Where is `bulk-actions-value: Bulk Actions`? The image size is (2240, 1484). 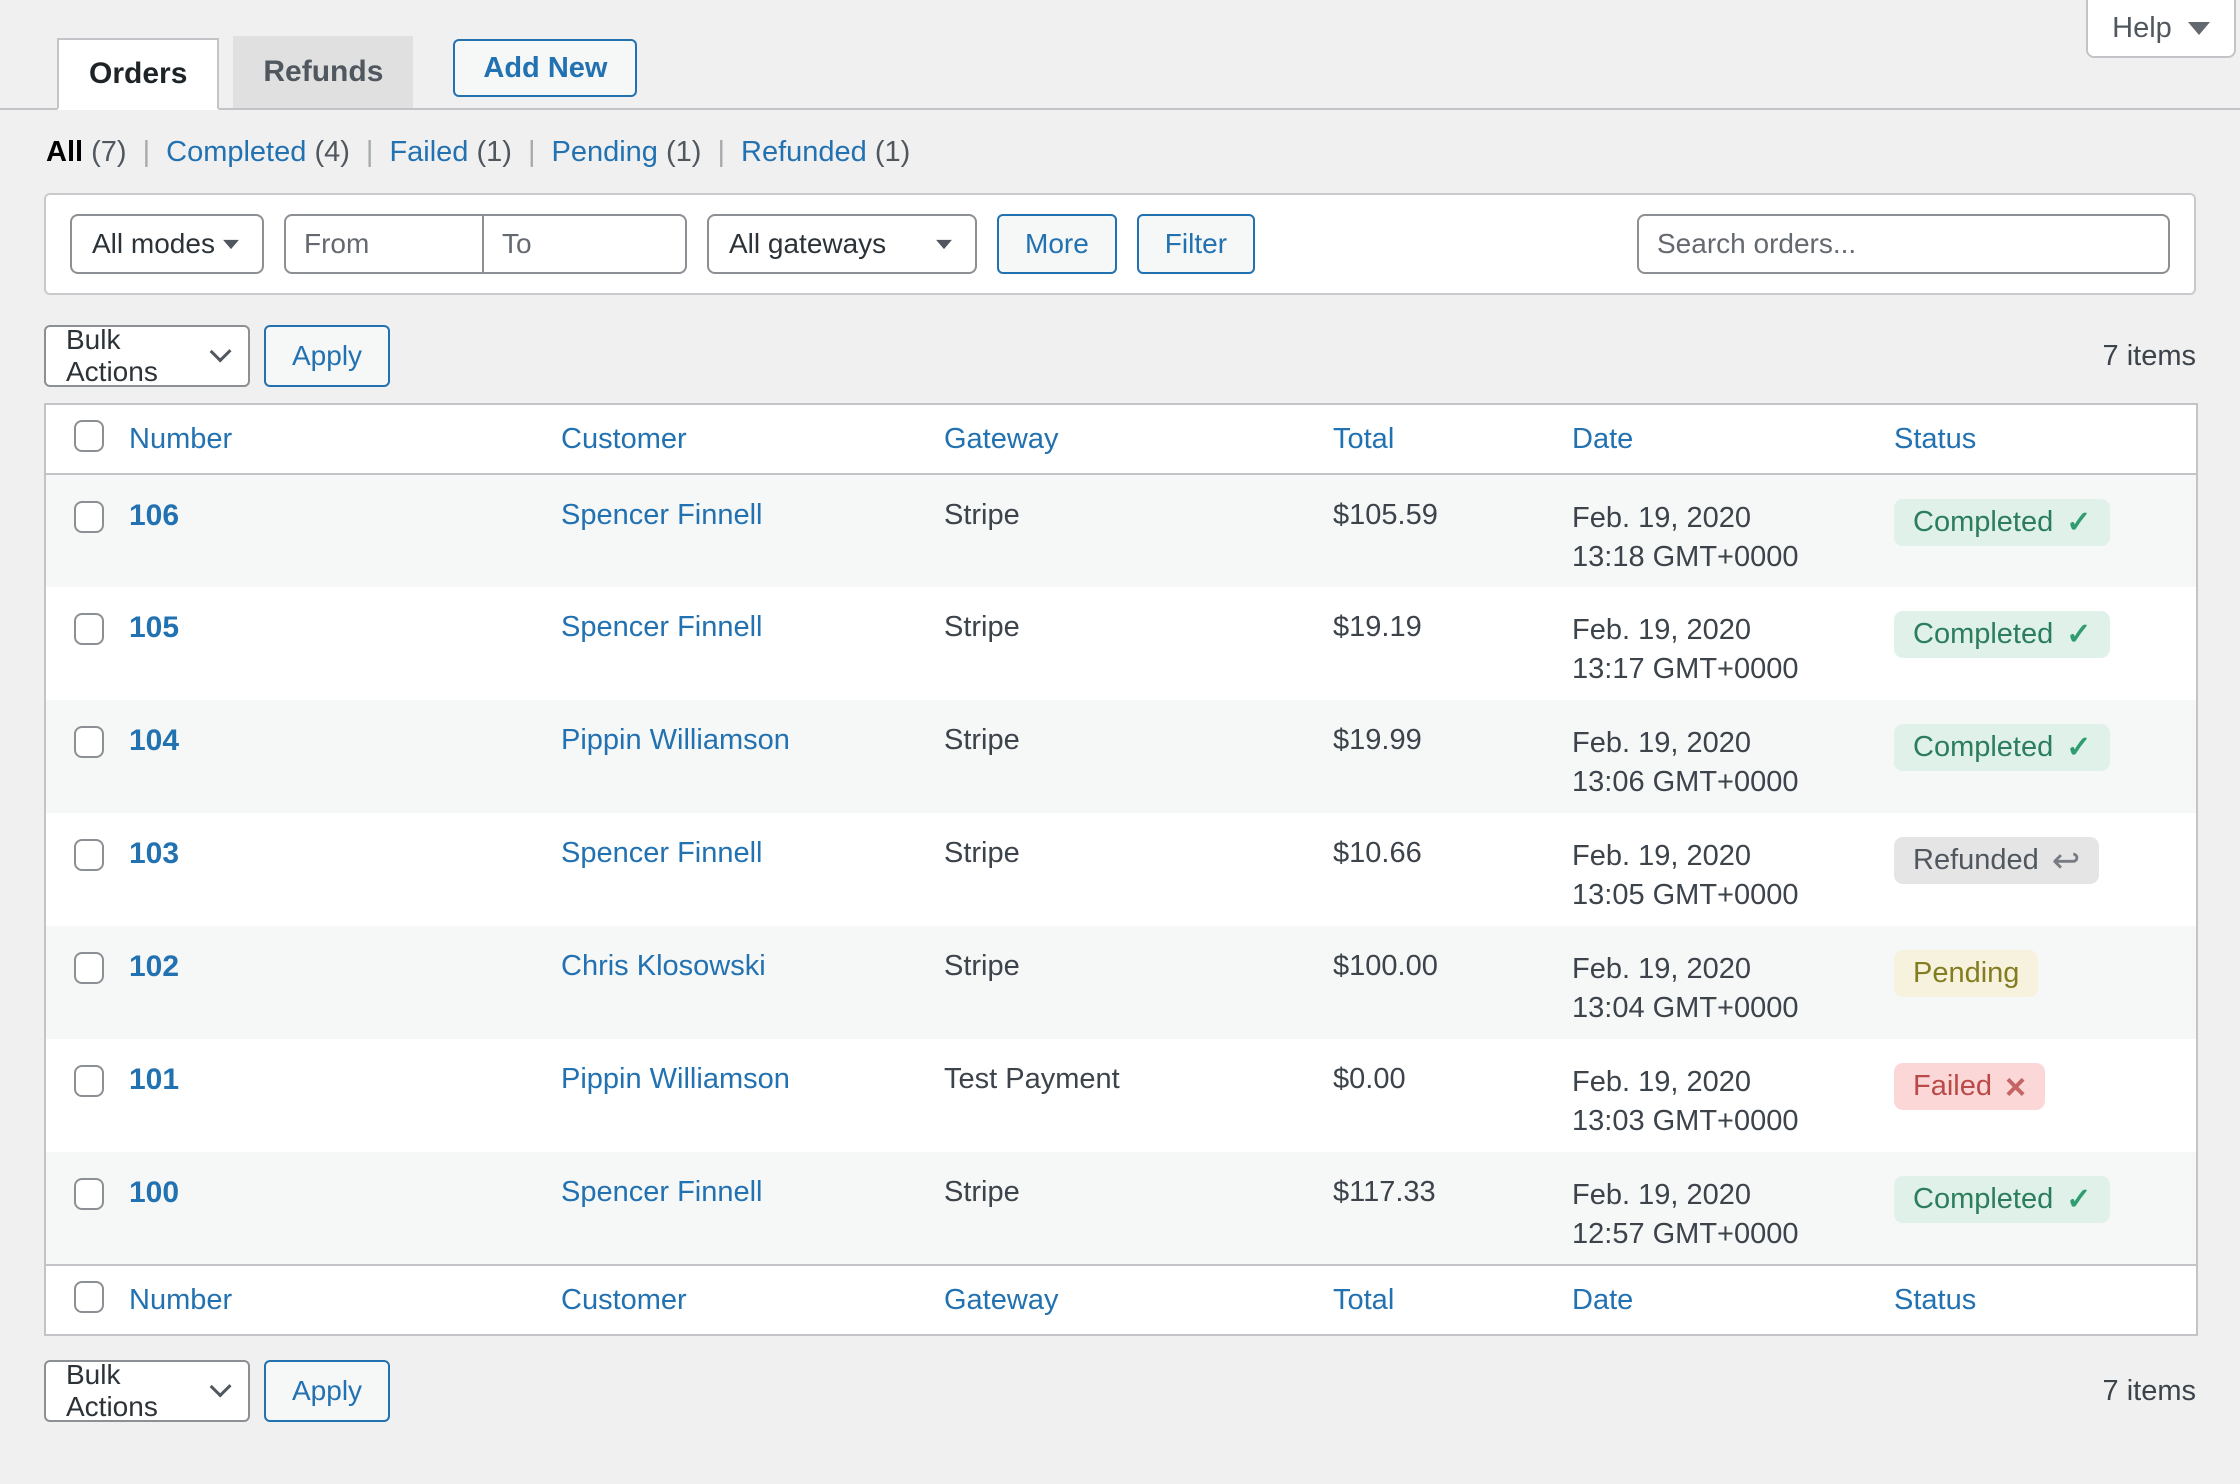 bulk-actions-value: Bulk Actions is located at coordinates (112, 1390).